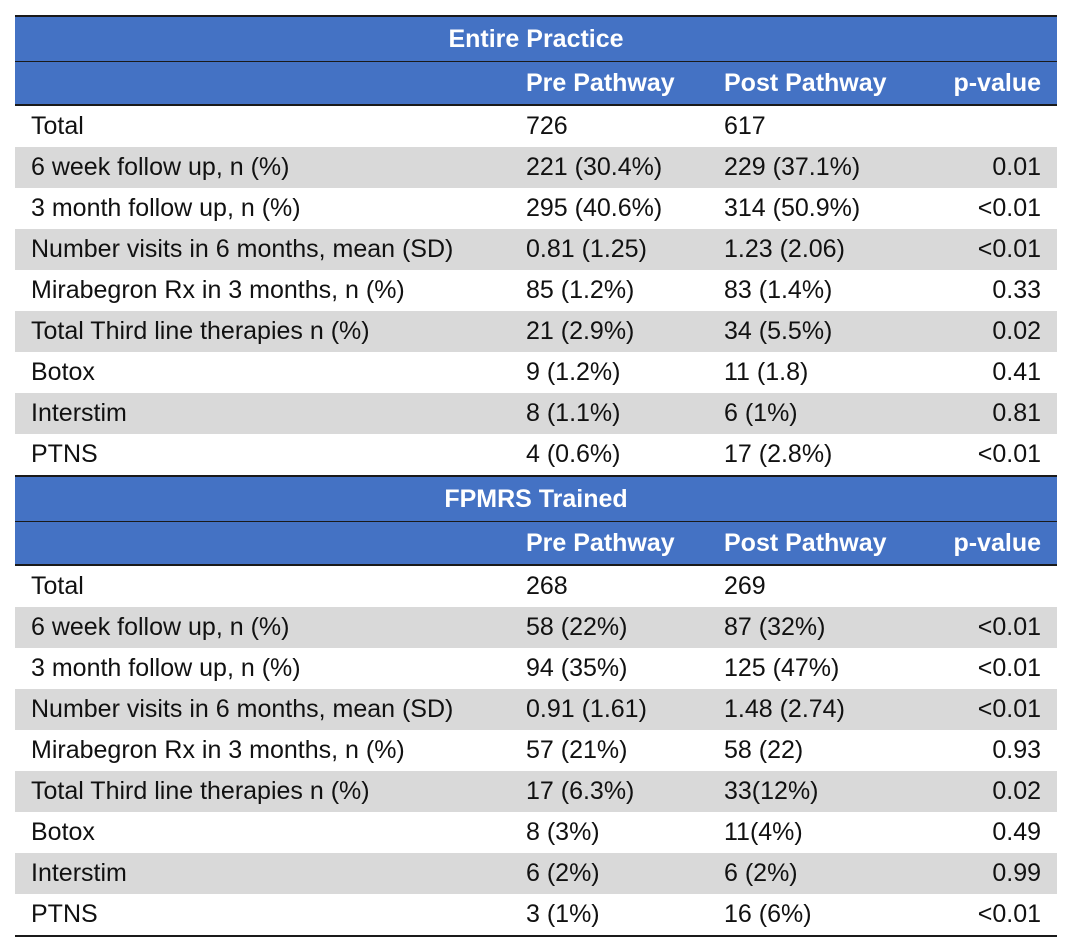 The width and height of the screenshot is (1080, 946). I want to click on post-pathway-cell: 314 (50.9%), so click(792, 208).